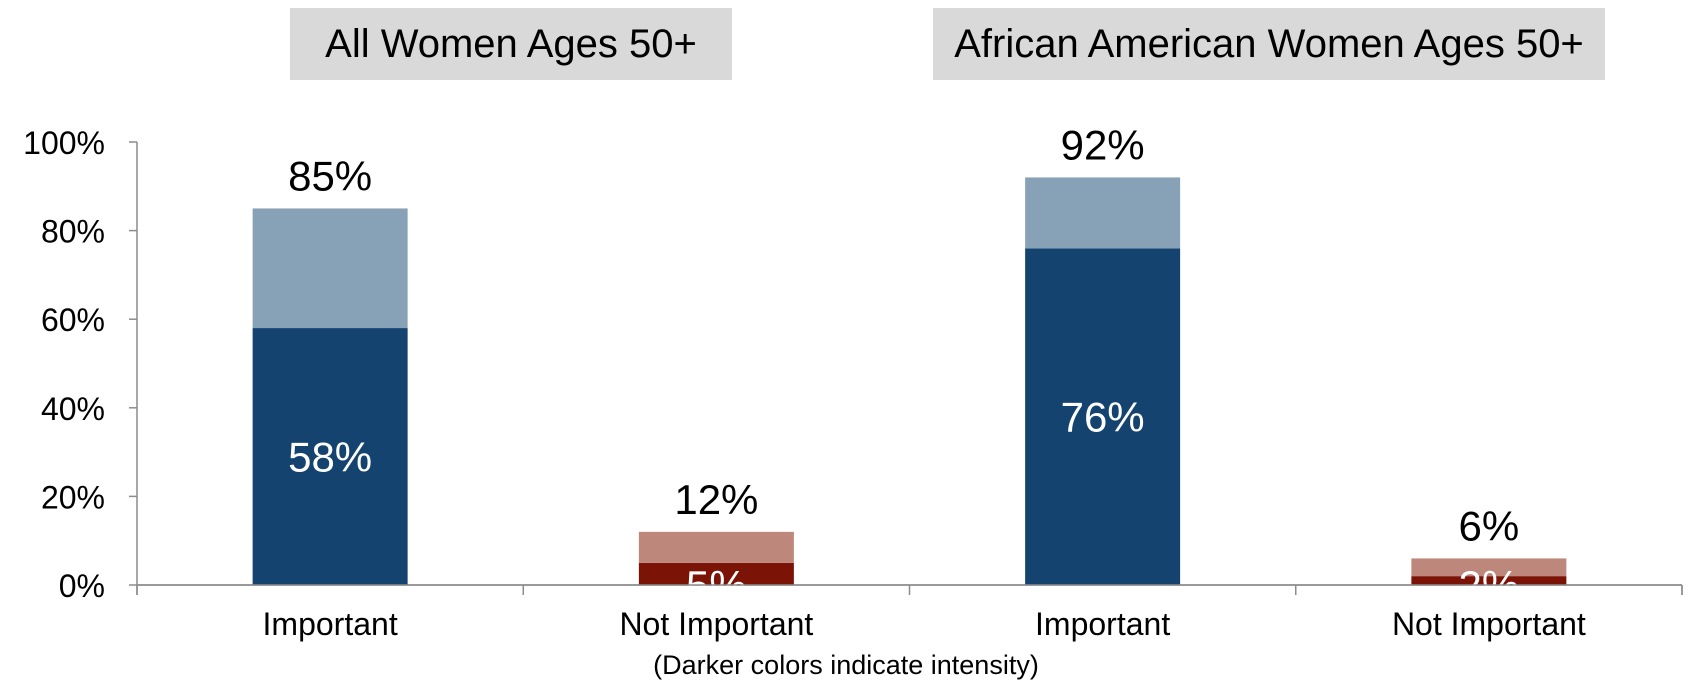 The width and height of the screenshot is (1692, 682). Describe the element at coordinates (1103, 144) in the screenshot. I see `total-data-label: 92%` at that location.